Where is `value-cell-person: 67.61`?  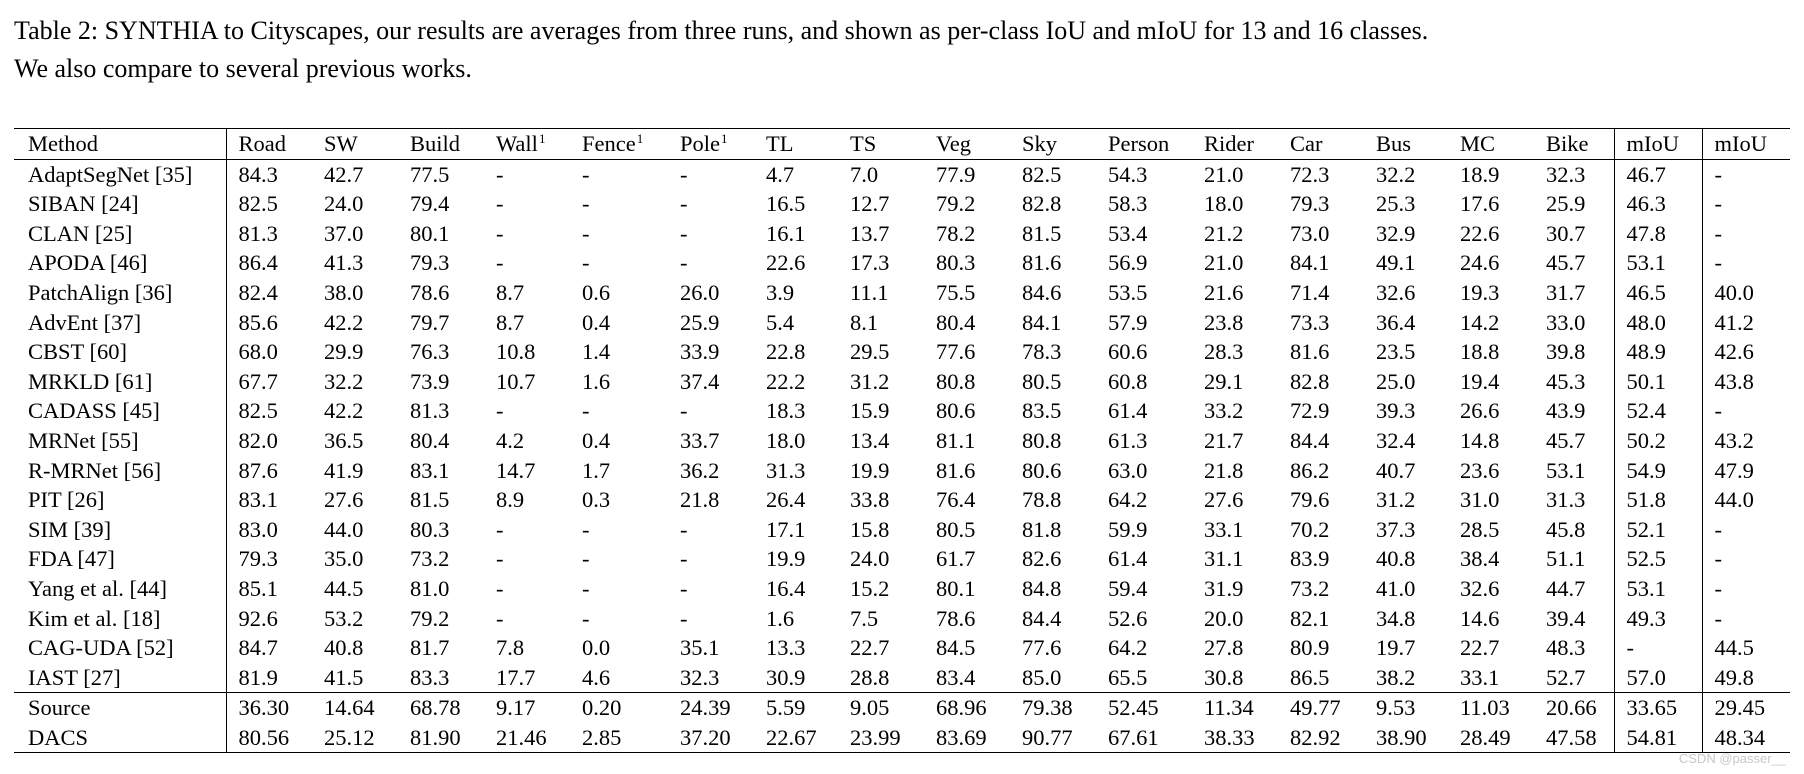 value-cell-person: 67.61 is located at coordinates (1133, 737).